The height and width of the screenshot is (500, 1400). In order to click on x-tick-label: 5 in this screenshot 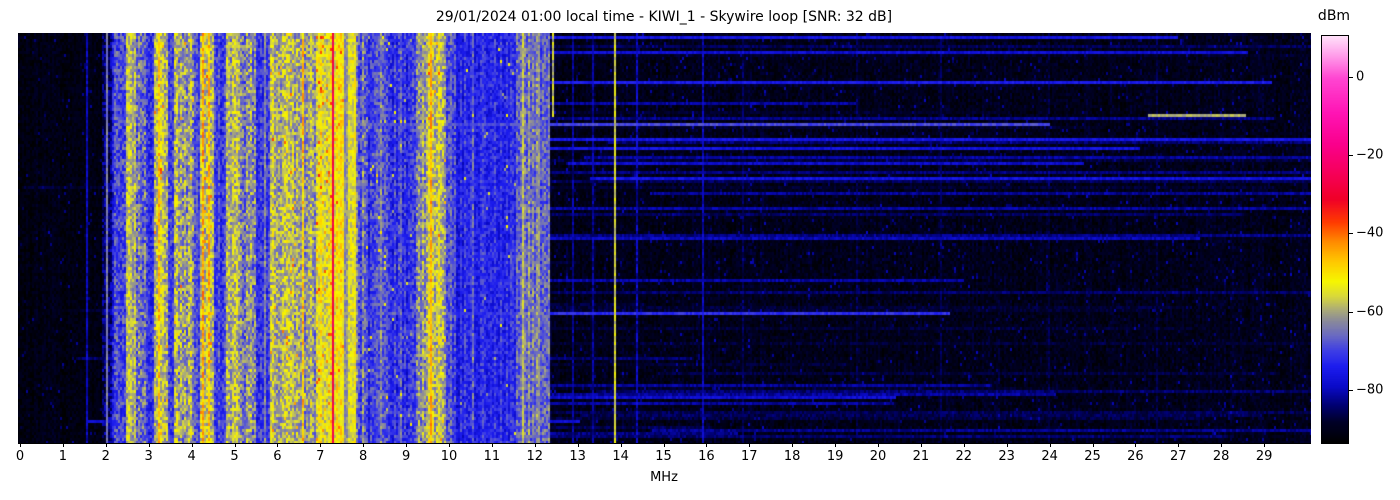, I will do `click(234, 456)`.